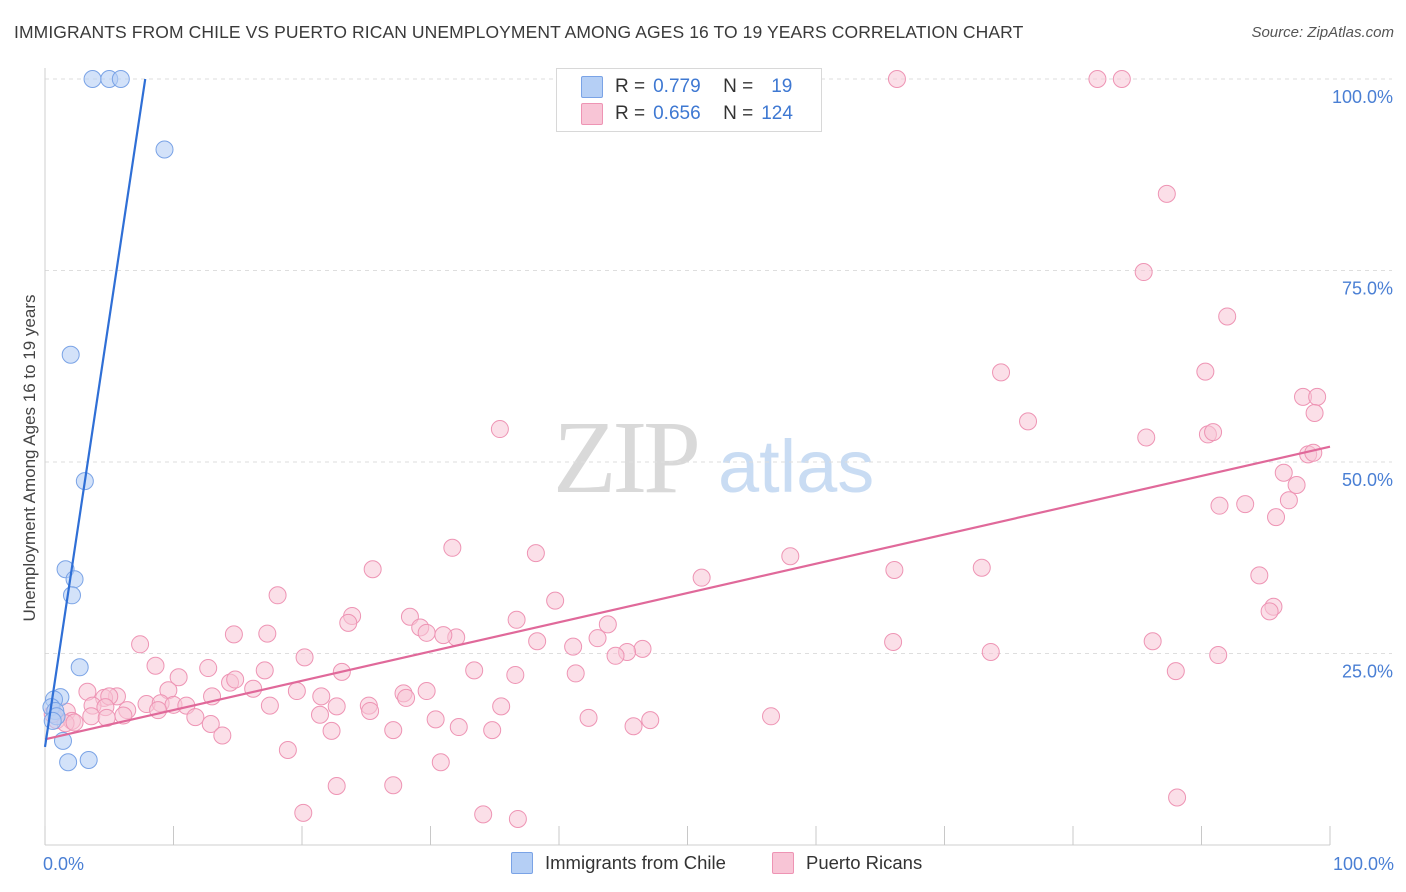 The height and width of the screenshot is (892, 1406). I want to click on puerto-ricans-n-value: 124, so click(777, 113).